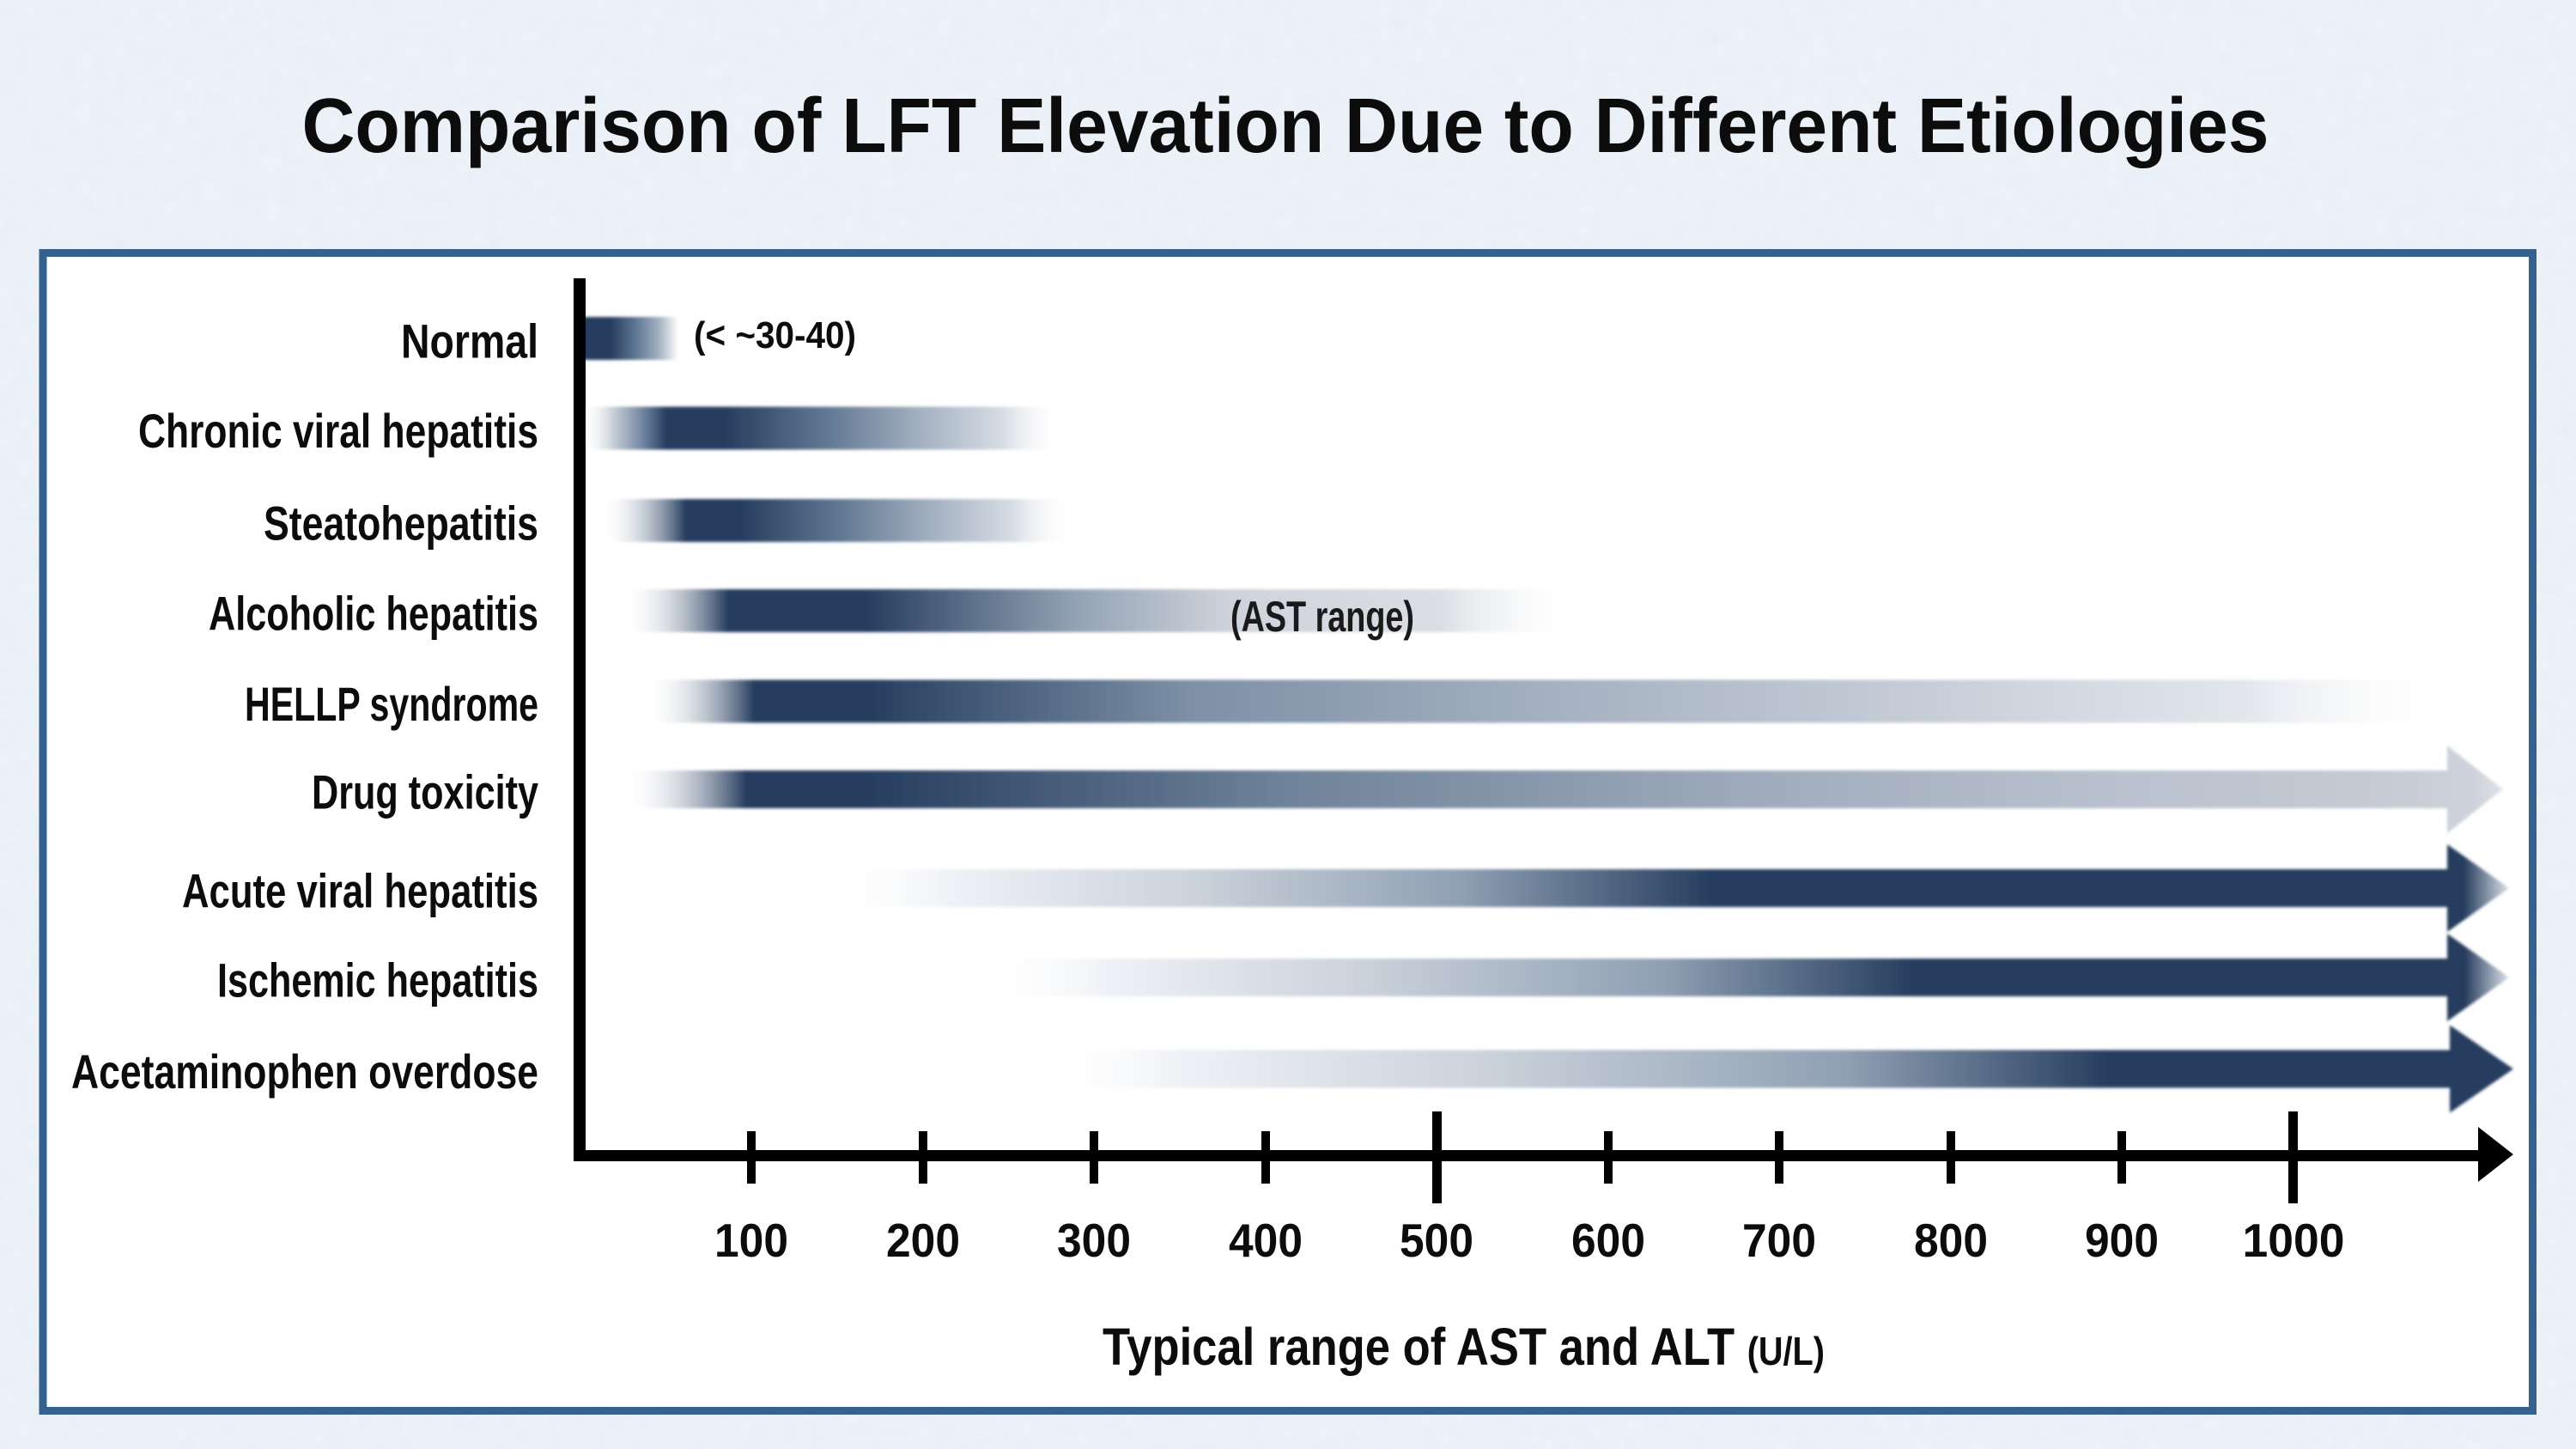 The height and width of the screenshot is (1449, 2576). What do you see at coordinates (2294, 1240) in the screenshot?
I see `svg-text: 1000` at bounding box center [2294, 1240].